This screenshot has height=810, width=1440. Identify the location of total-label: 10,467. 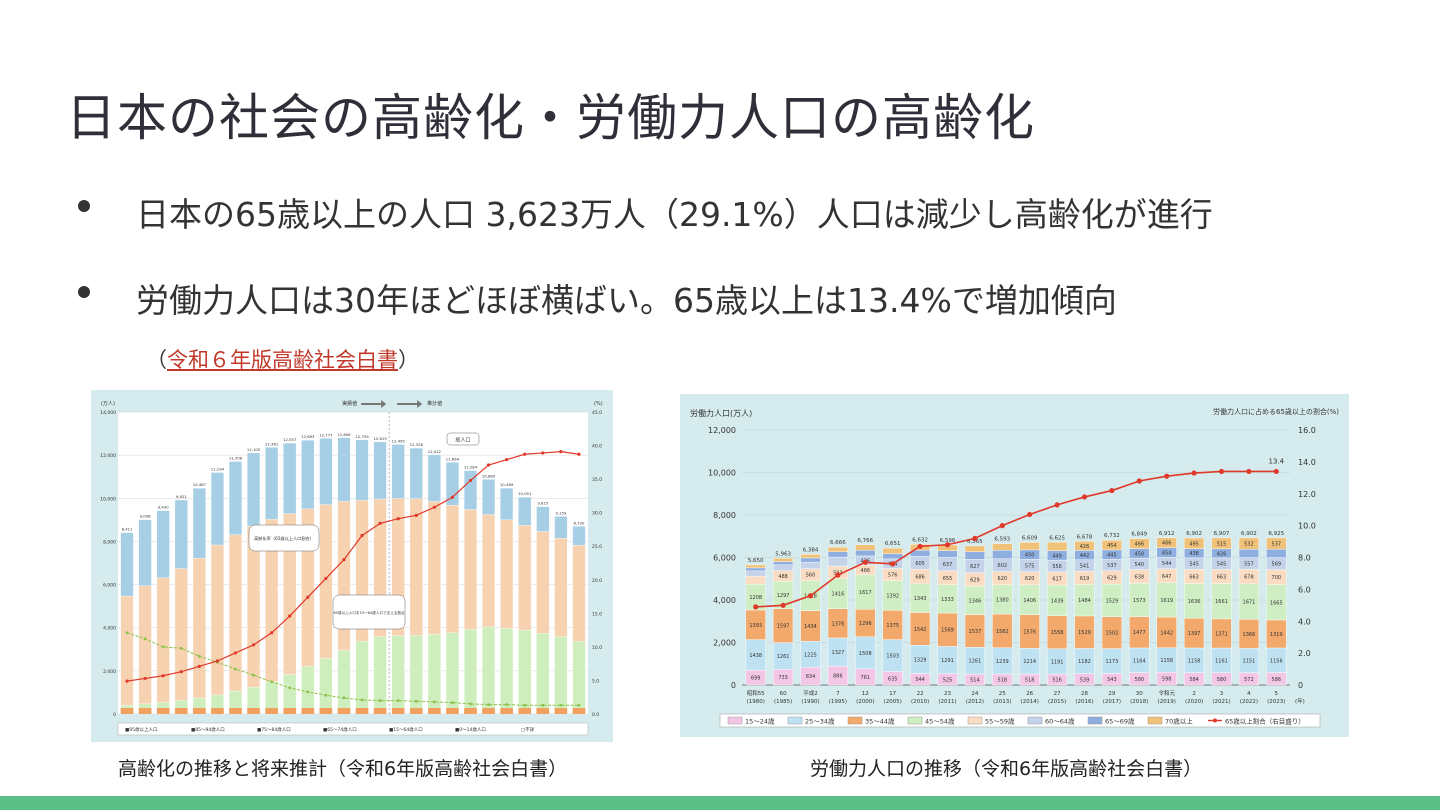
(200, 484).